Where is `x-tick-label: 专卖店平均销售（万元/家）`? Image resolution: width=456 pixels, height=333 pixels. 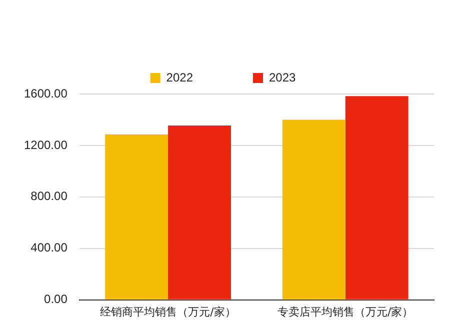 x-tick-label: 专卖店平均销售（万元/家） is located at coordinates (345, 311).